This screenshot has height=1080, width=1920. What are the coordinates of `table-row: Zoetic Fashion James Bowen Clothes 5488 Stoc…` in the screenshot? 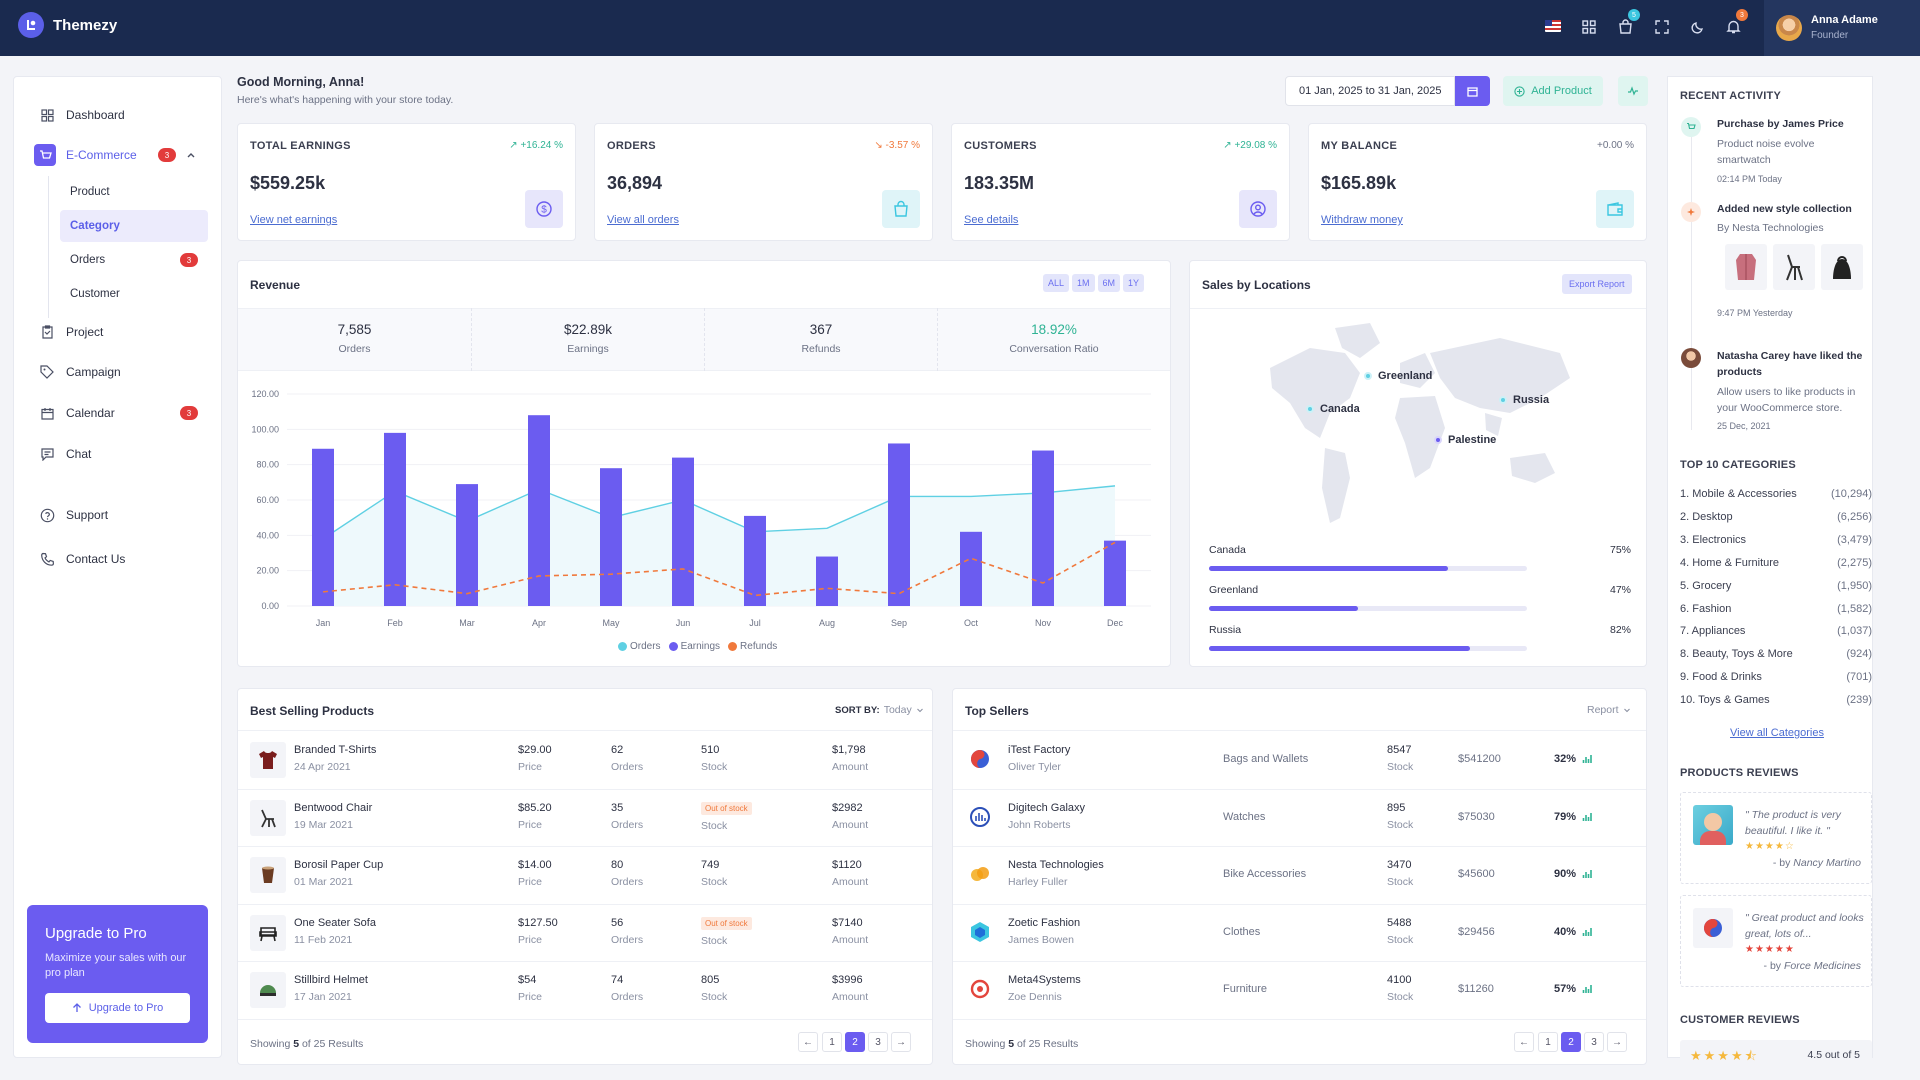 It's located at (1299, 932).